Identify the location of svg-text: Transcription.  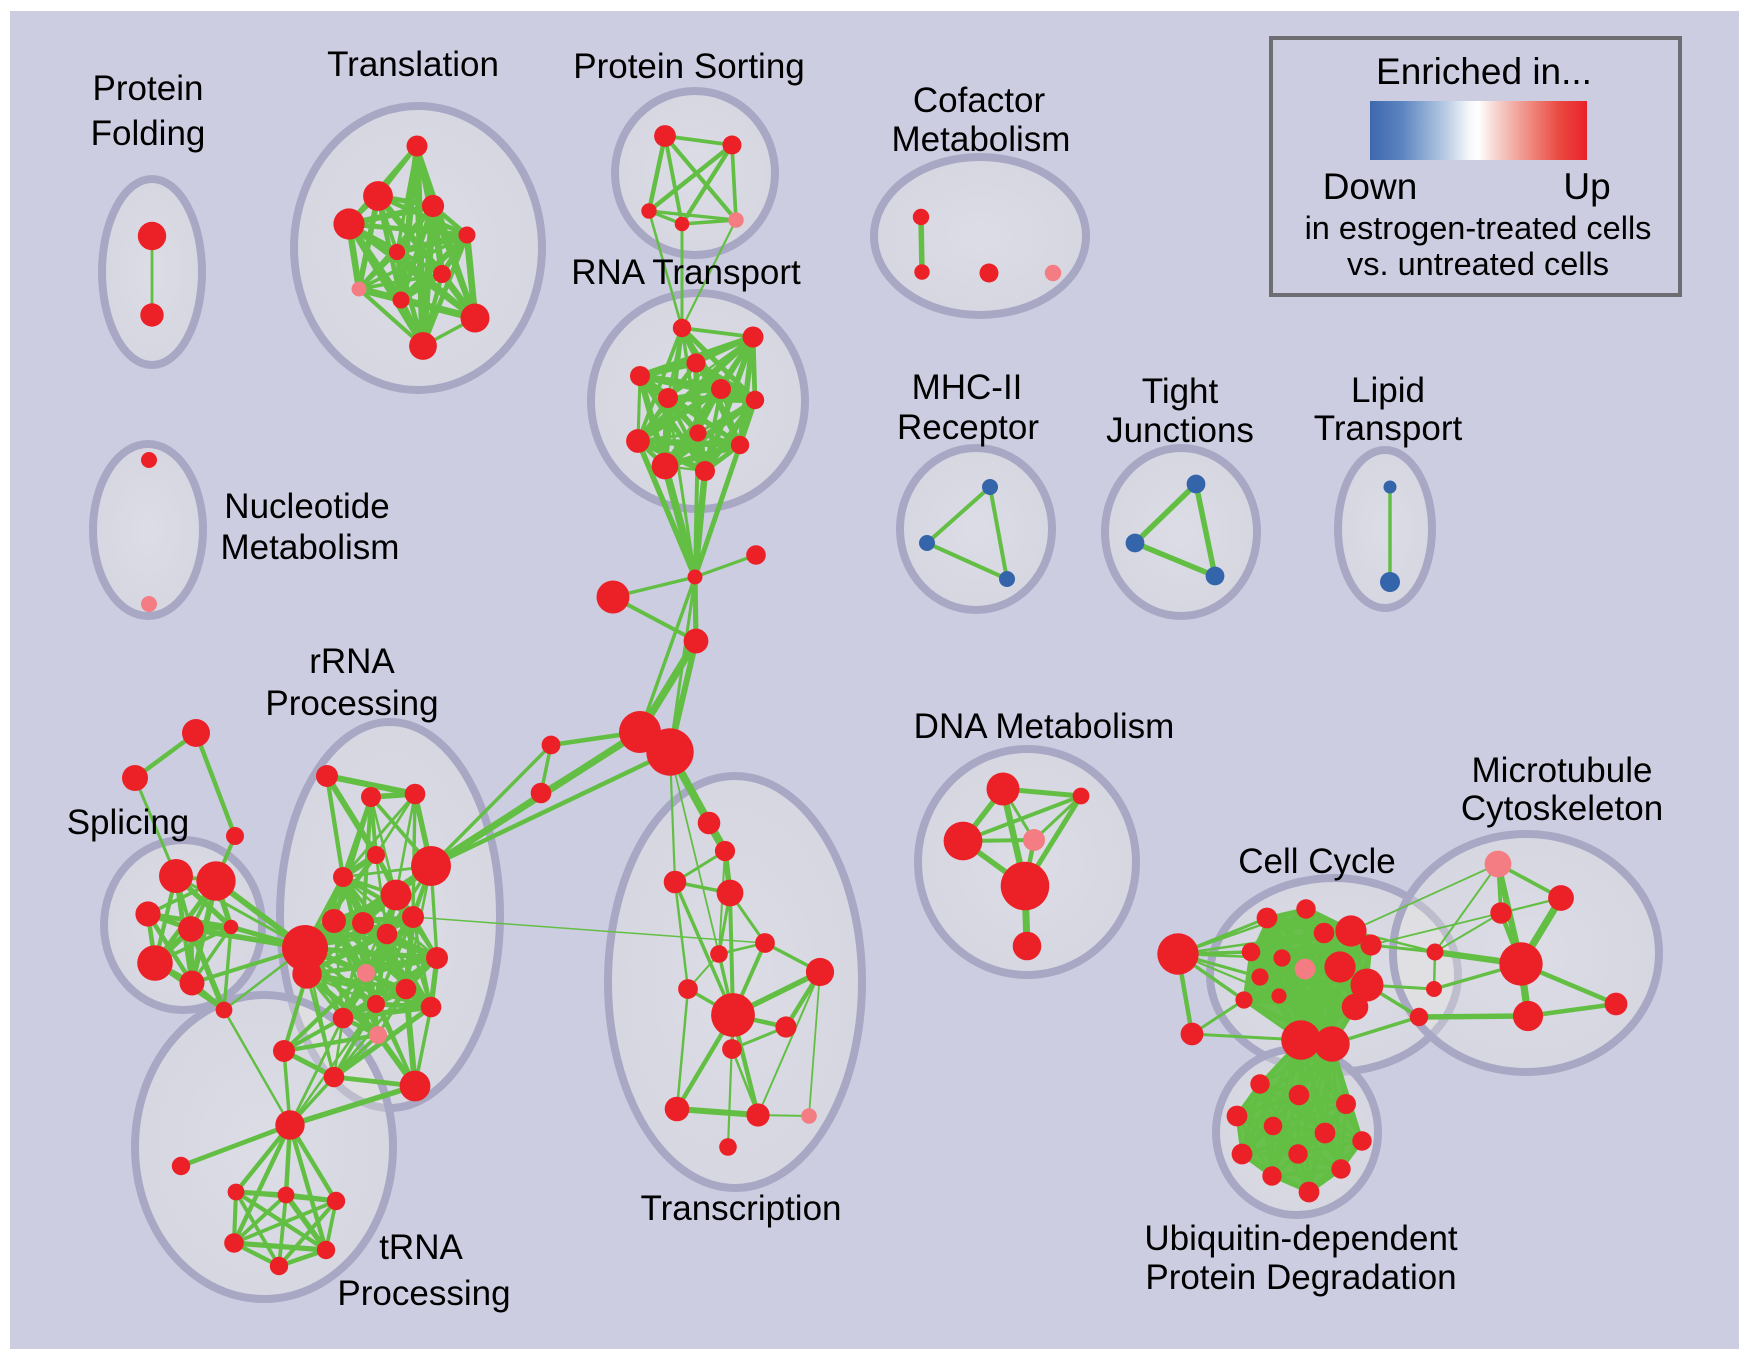
(741, 1208).